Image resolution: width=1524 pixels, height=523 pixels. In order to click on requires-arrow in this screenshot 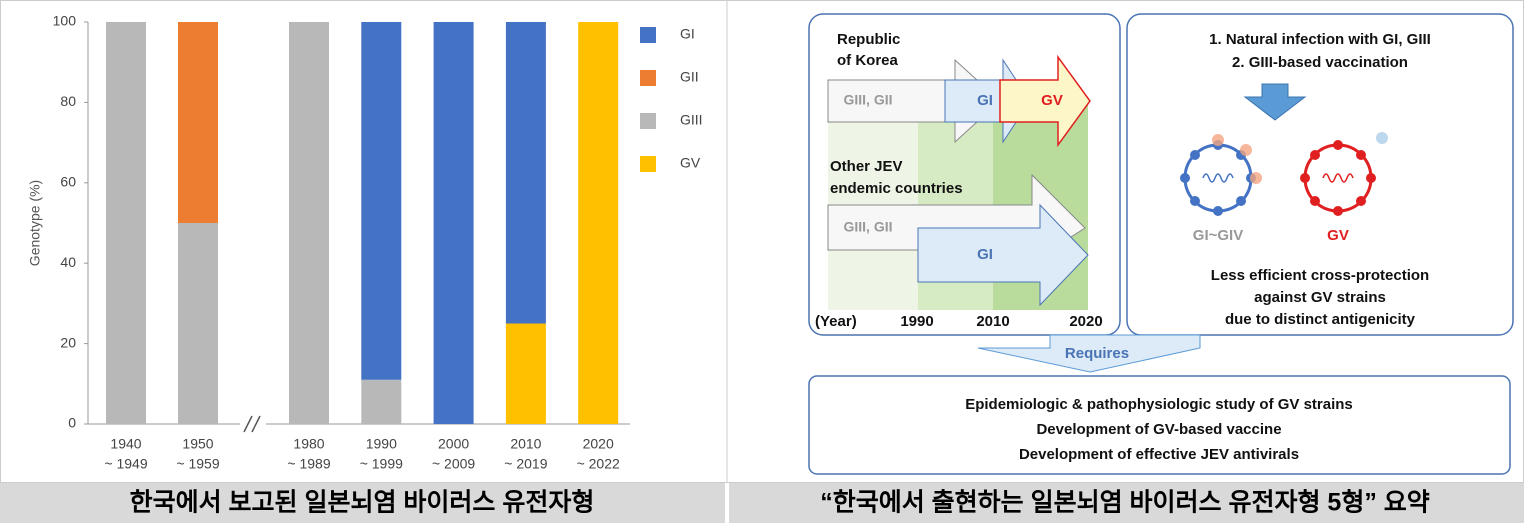, I will do `click(1089, 353)`.